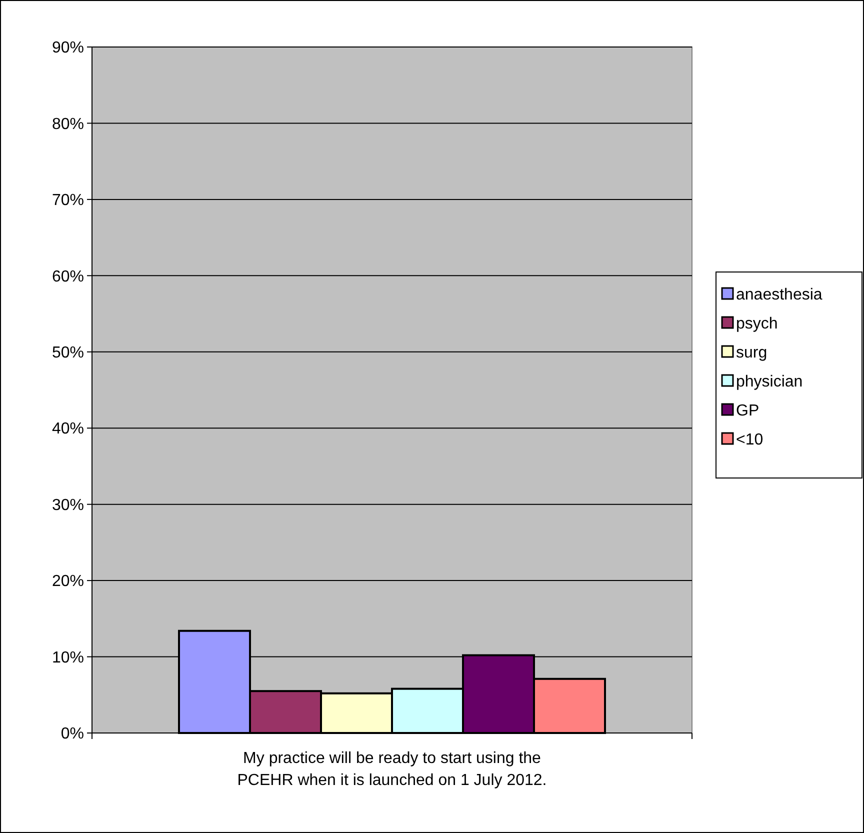 The height and width of the screenshot is (833, 864). Describe the element at coordinates (68, 657) in the screenshot. I see `y-tick-label: 10%` at that location.